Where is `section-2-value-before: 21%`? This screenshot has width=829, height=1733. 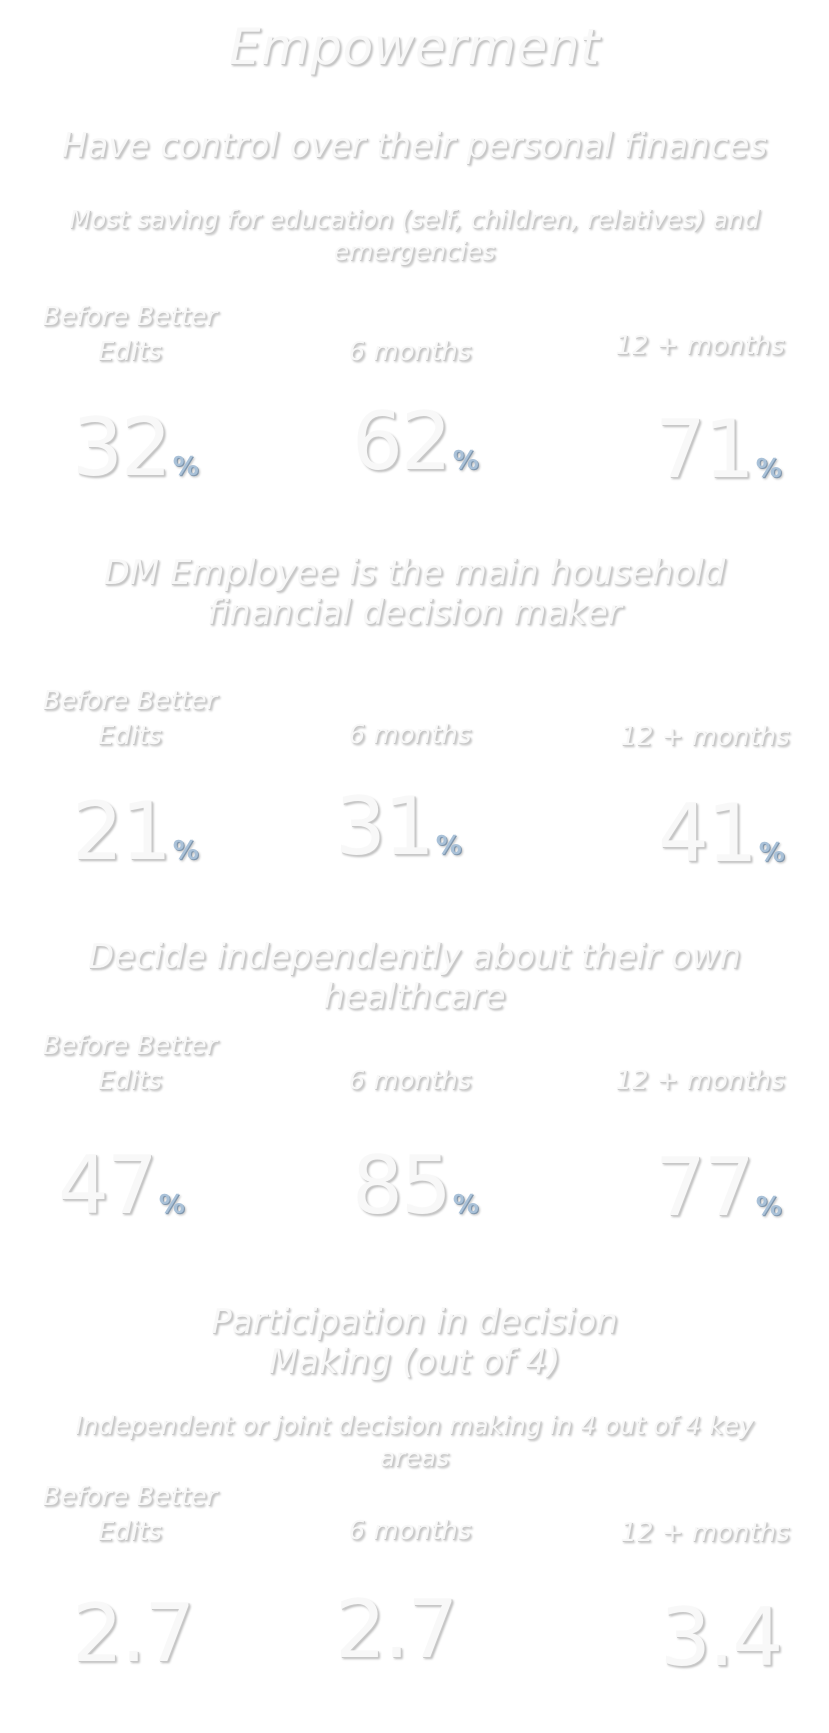
section-2-value-before: 21% is located at coordinates (135, 832).